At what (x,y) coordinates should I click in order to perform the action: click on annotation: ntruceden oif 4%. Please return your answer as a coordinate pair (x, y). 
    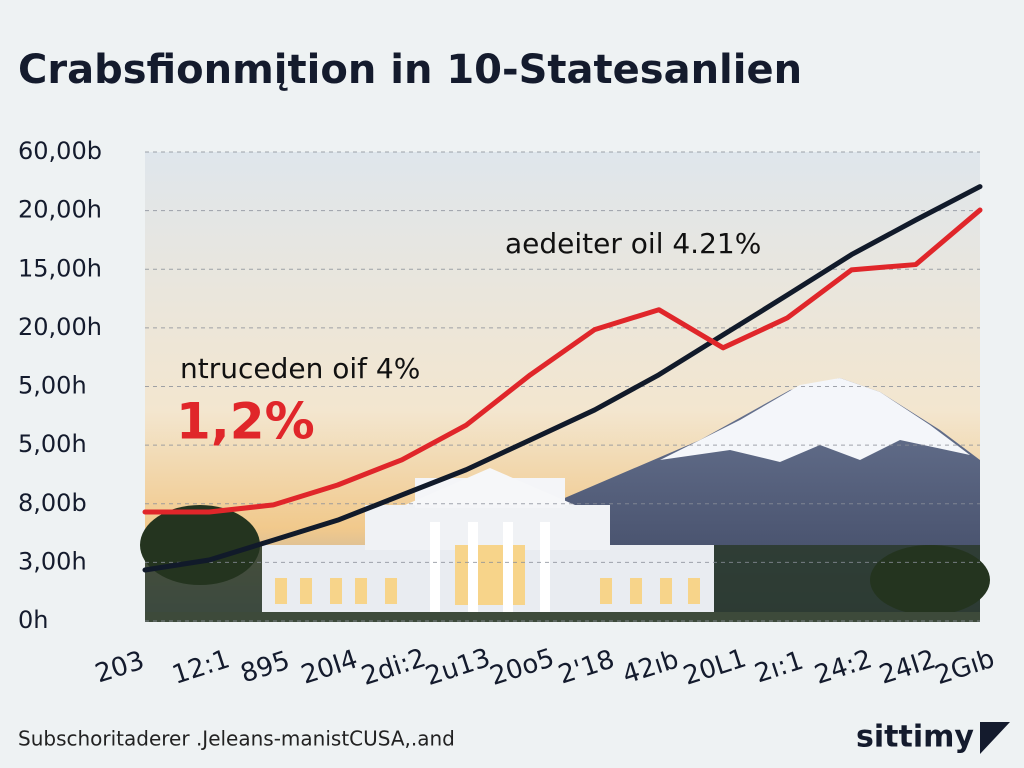
    Looking at the image, I should click on (300, 368).